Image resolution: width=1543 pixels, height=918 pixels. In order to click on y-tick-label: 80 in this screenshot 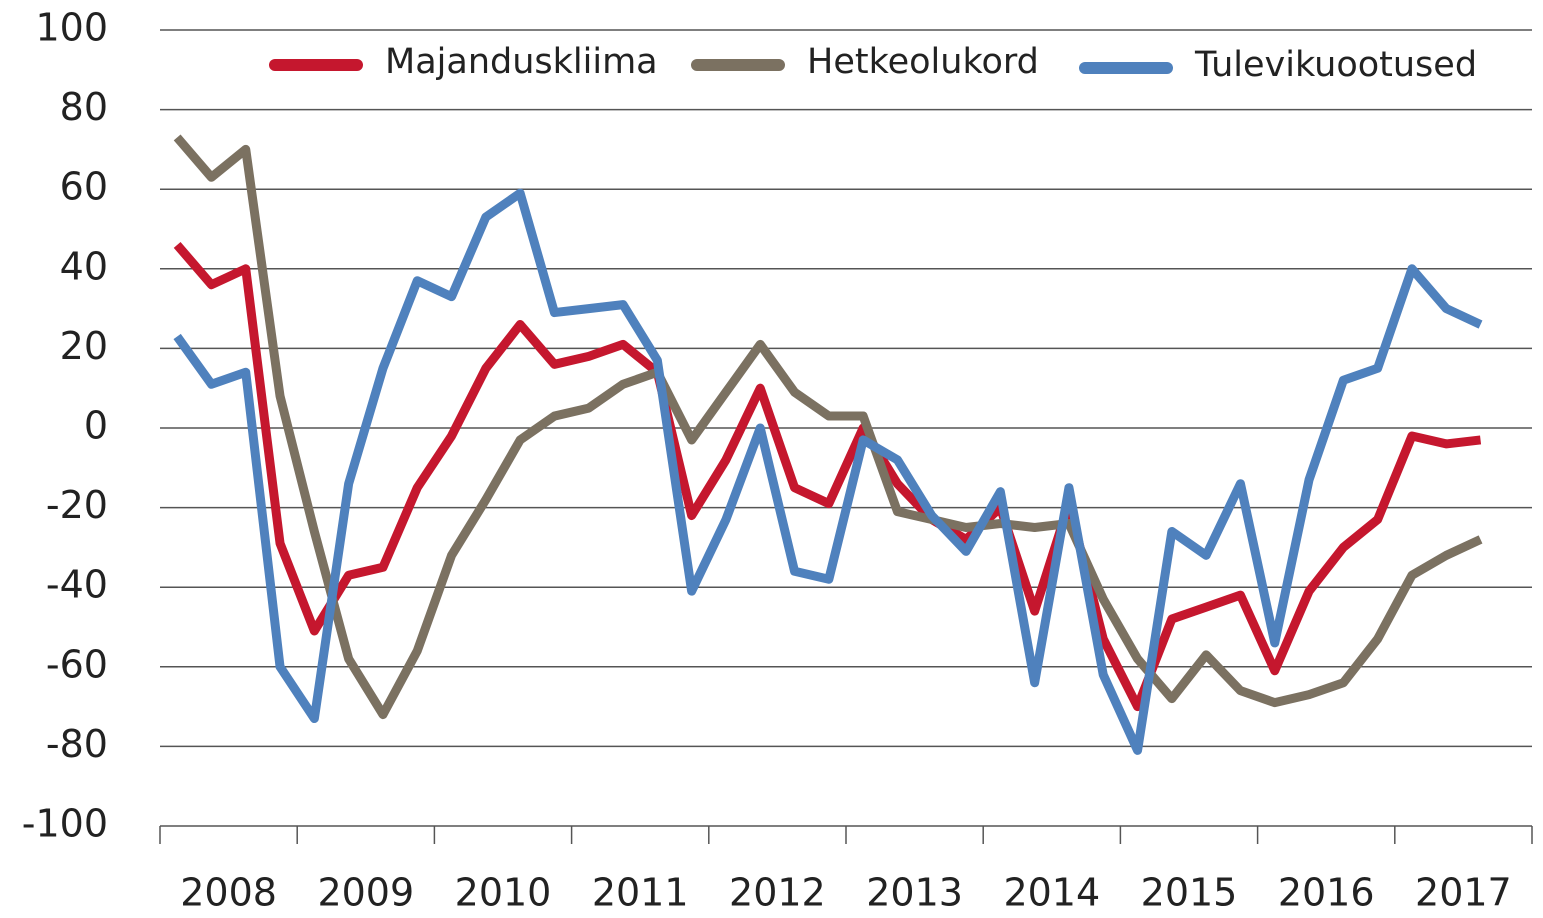, I will do `click(84, 107)`.